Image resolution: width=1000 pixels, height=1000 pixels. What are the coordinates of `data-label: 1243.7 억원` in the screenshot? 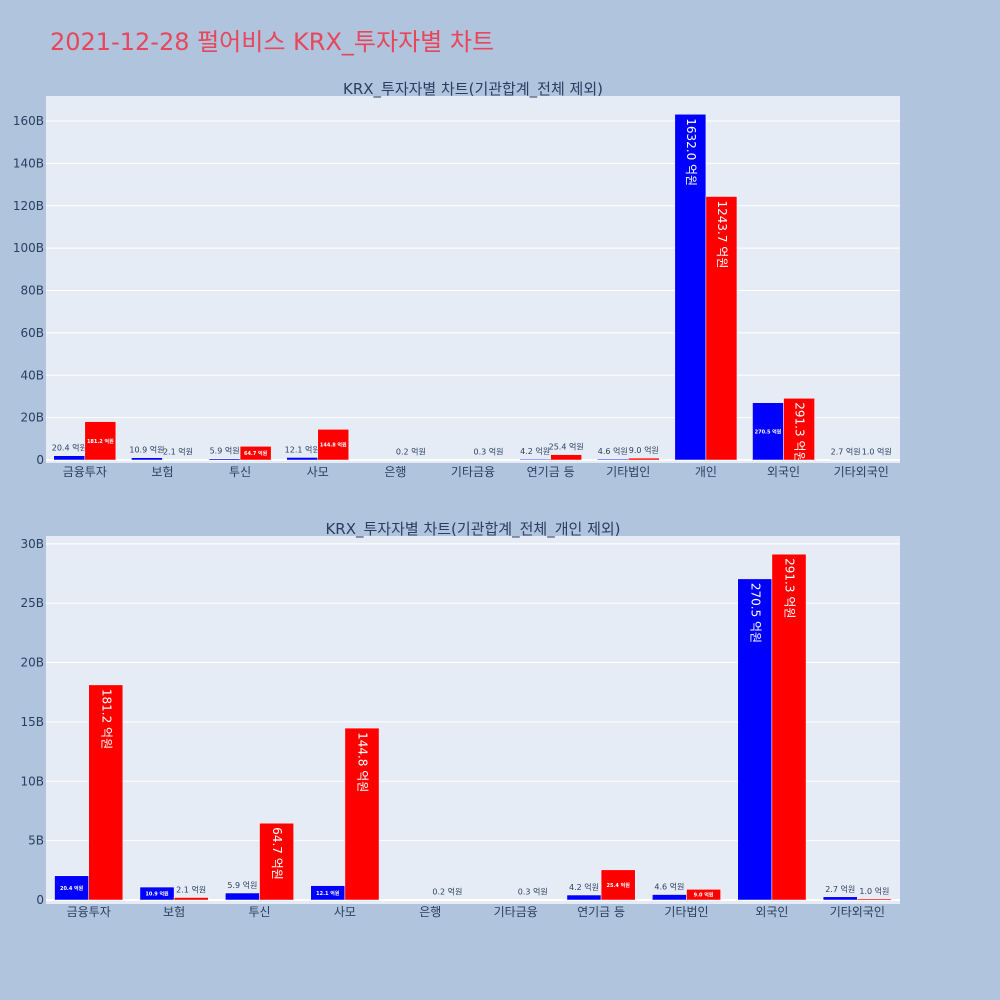 It's located at (722, 234).